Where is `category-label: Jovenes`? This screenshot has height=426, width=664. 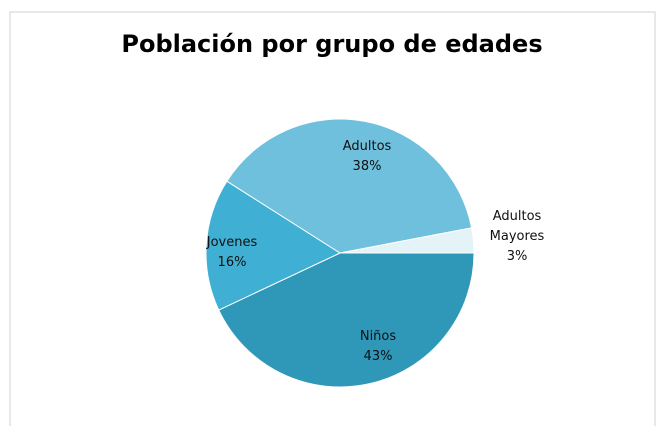
category-label: Jovenes is located at coordinates (232, 242).